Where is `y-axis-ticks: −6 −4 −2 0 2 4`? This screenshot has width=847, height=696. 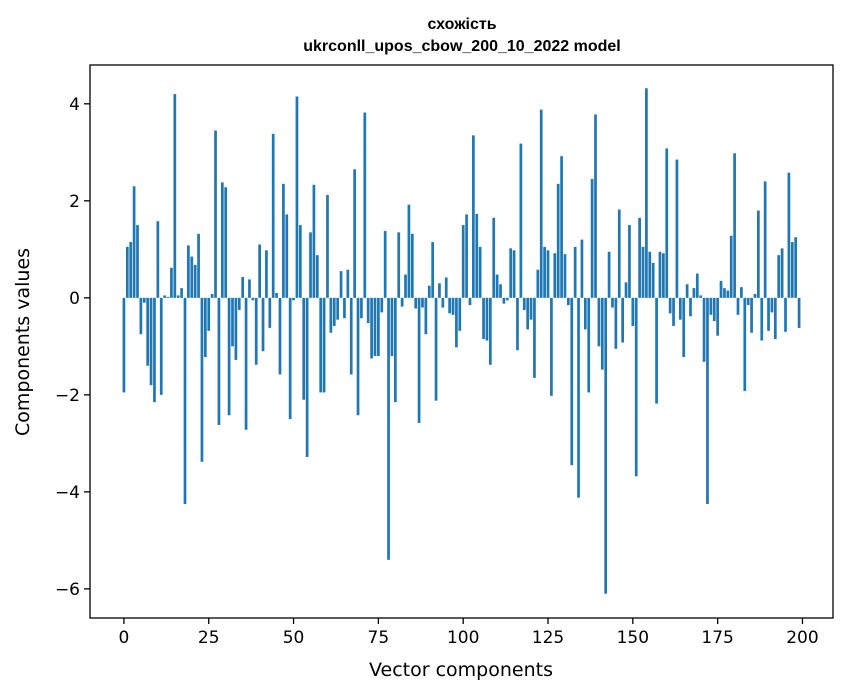 y-axis-ticks: −6 −4 −2 0 2 4 is located at coordinates (72, 347).